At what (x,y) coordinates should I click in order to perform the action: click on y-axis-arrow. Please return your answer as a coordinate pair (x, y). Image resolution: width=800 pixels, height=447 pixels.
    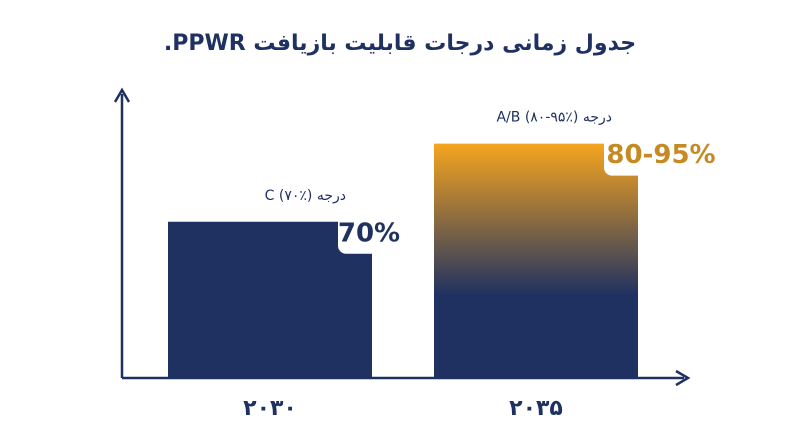
    Looking at the image, I should click on (122, 95).